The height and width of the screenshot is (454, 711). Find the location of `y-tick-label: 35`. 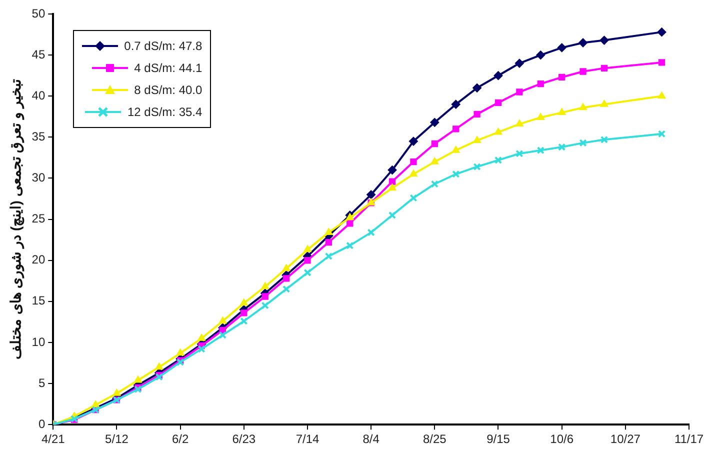

y-tick-label: 35 is located at coordinates (39, 136).